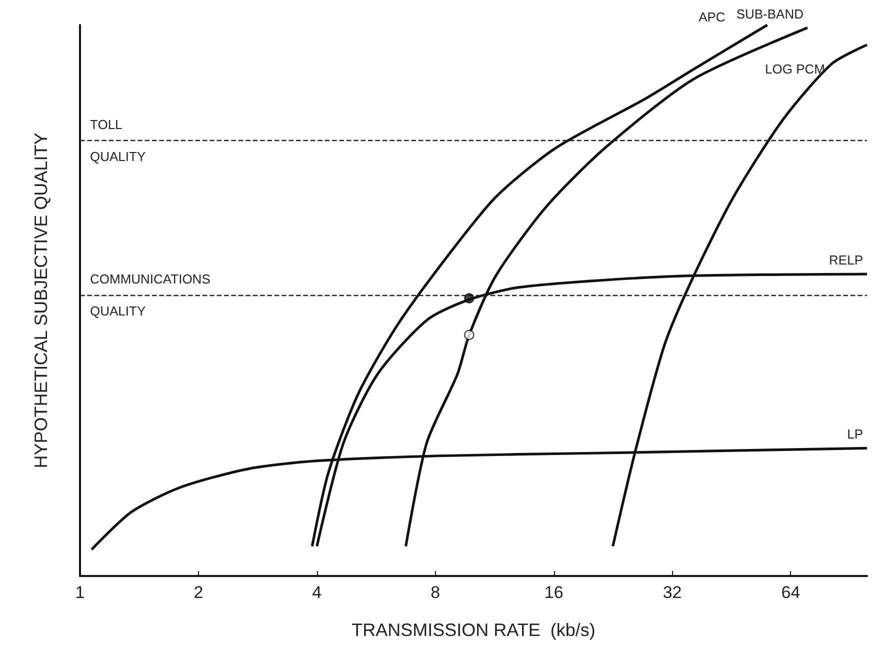  What do you see at coordinates (554, 592) in the screenshot?
I see `x-tick-label: 16` at bounding box center [554, 592].